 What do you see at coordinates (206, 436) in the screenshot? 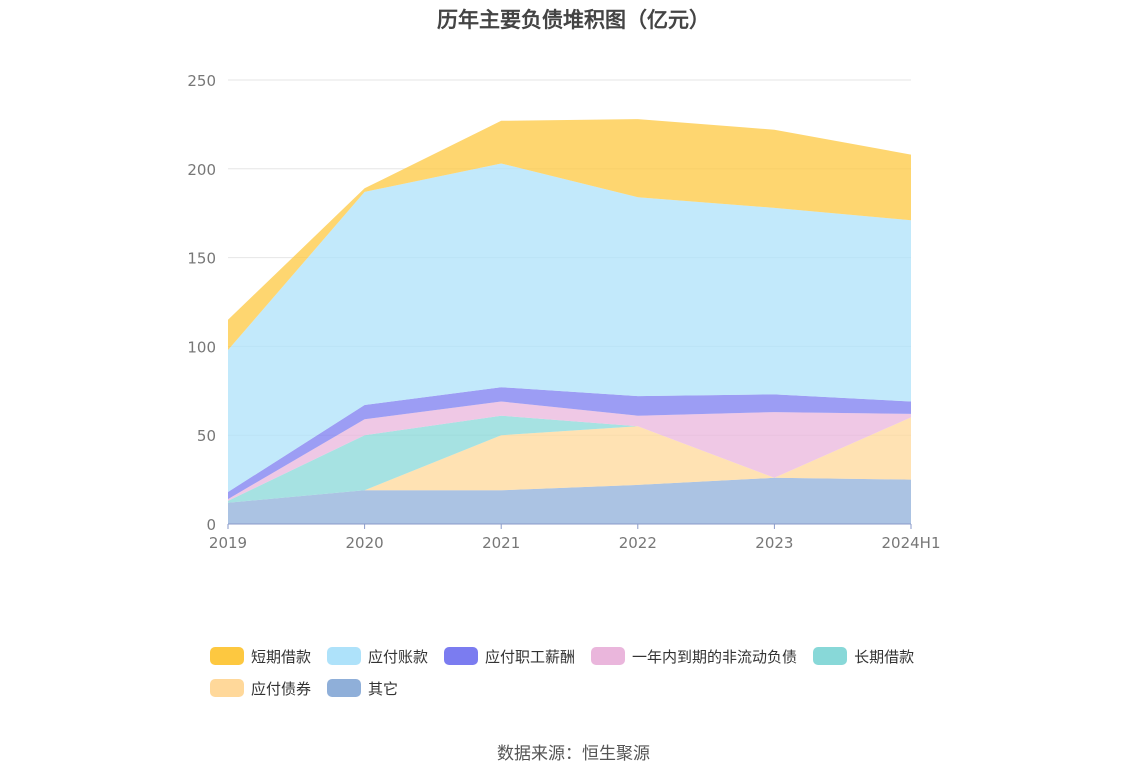
I see `y-tick-label: 50` at bounding box center [206, 436].